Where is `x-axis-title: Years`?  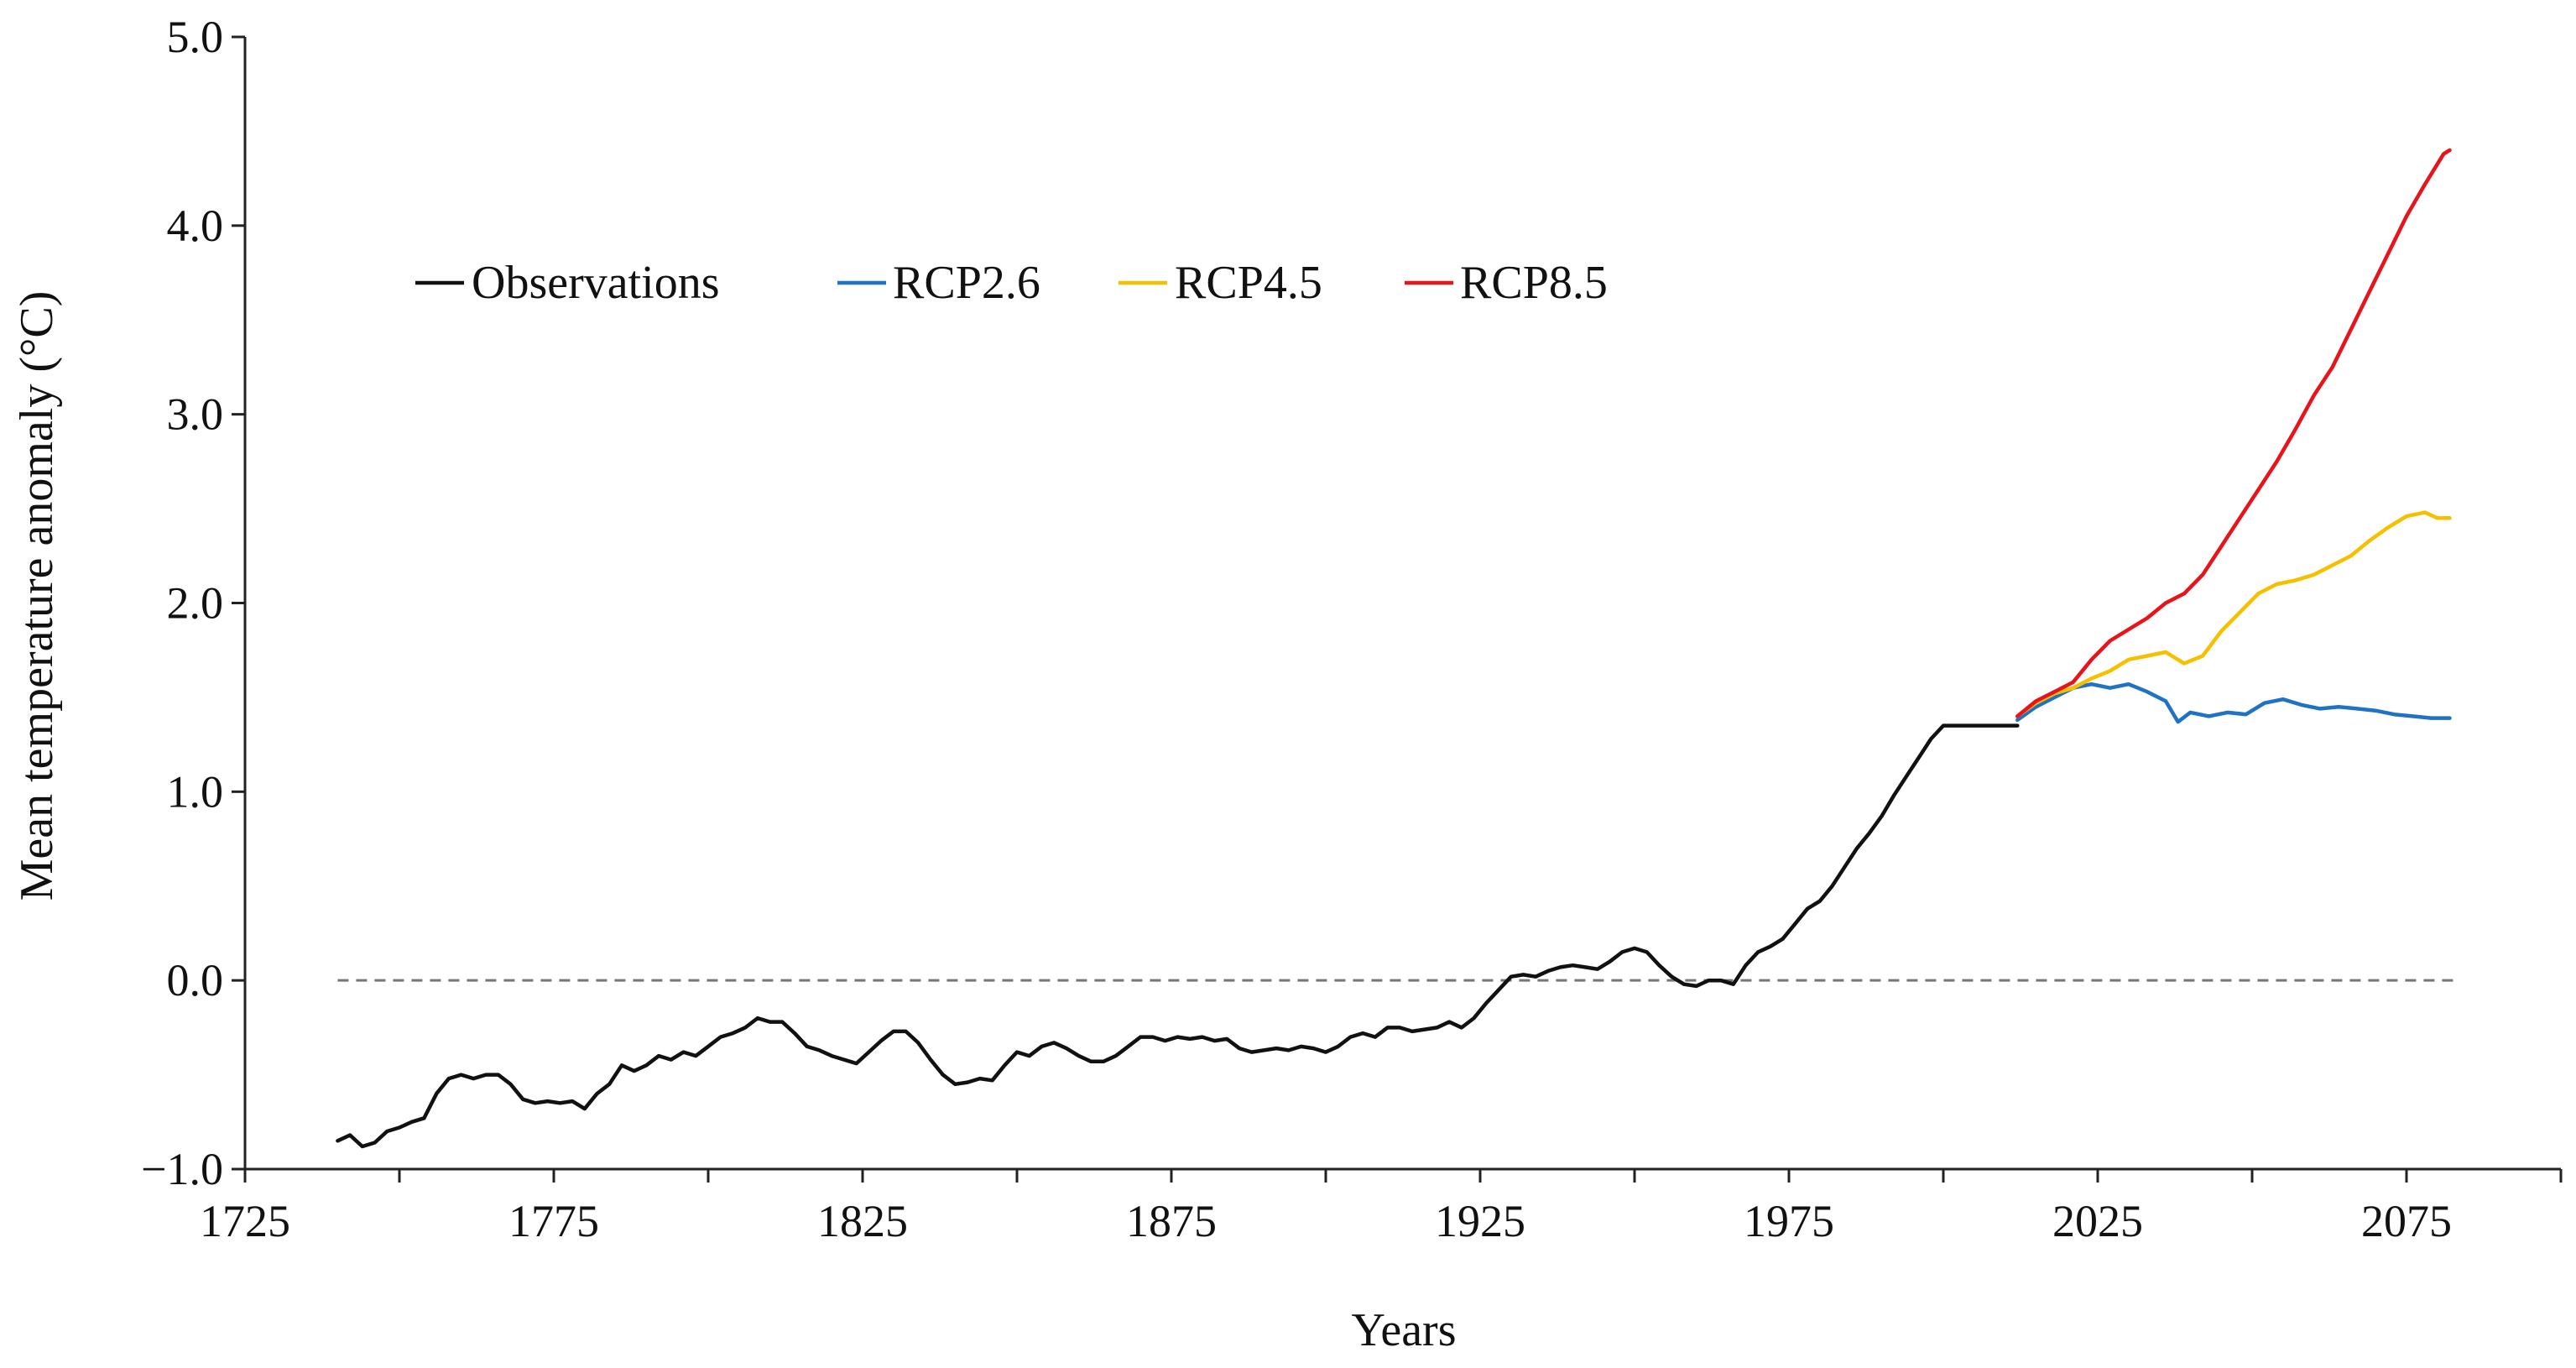
x-axis-title: Years is located at coordinates (1404, 1330).